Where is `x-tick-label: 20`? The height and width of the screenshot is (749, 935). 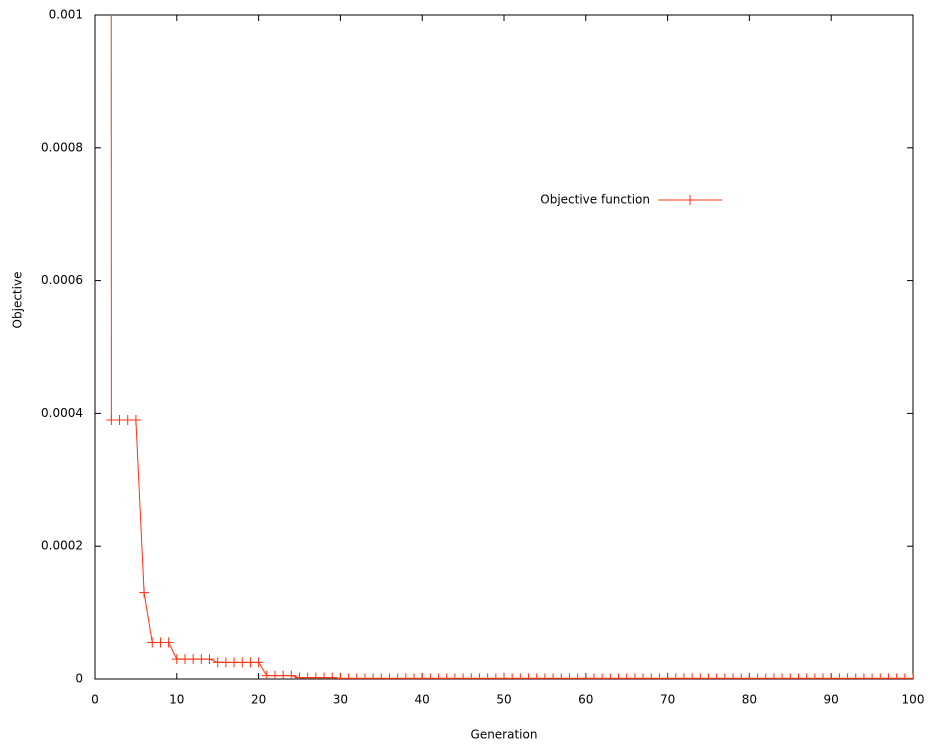 x-tick-label: 20 is located at coordinates (258, 700).